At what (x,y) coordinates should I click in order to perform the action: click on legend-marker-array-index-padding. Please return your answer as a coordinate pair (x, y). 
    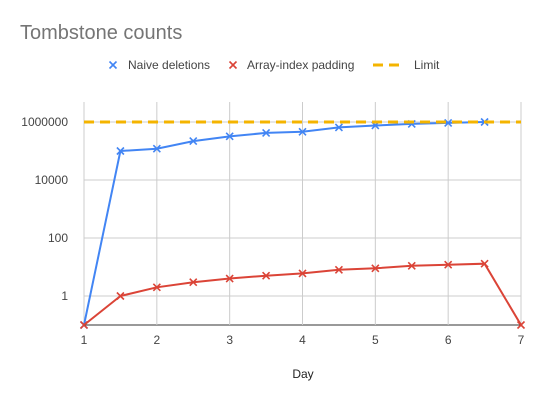
    Looking at the image, I should click on (233, 65).